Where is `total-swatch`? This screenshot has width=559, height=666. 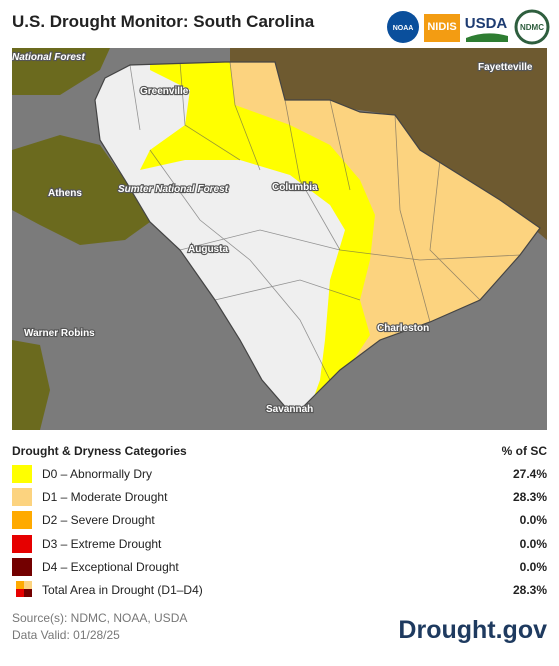
total-swatch is located at coordinates (22, 590).